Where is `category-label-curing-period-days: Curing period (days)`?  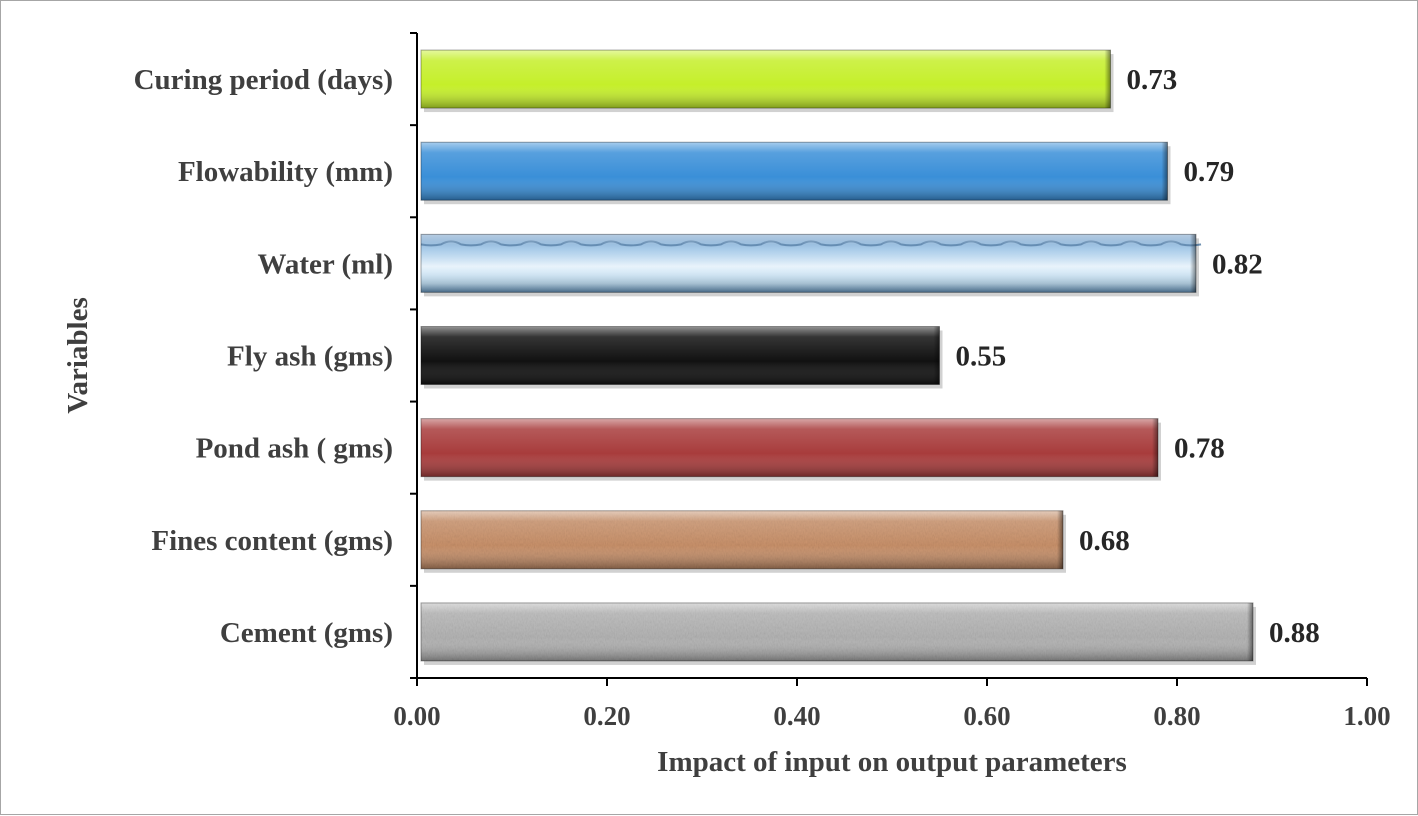 category-label-curing-period-days: Curing period (days) is located at coordinates (263, 80).